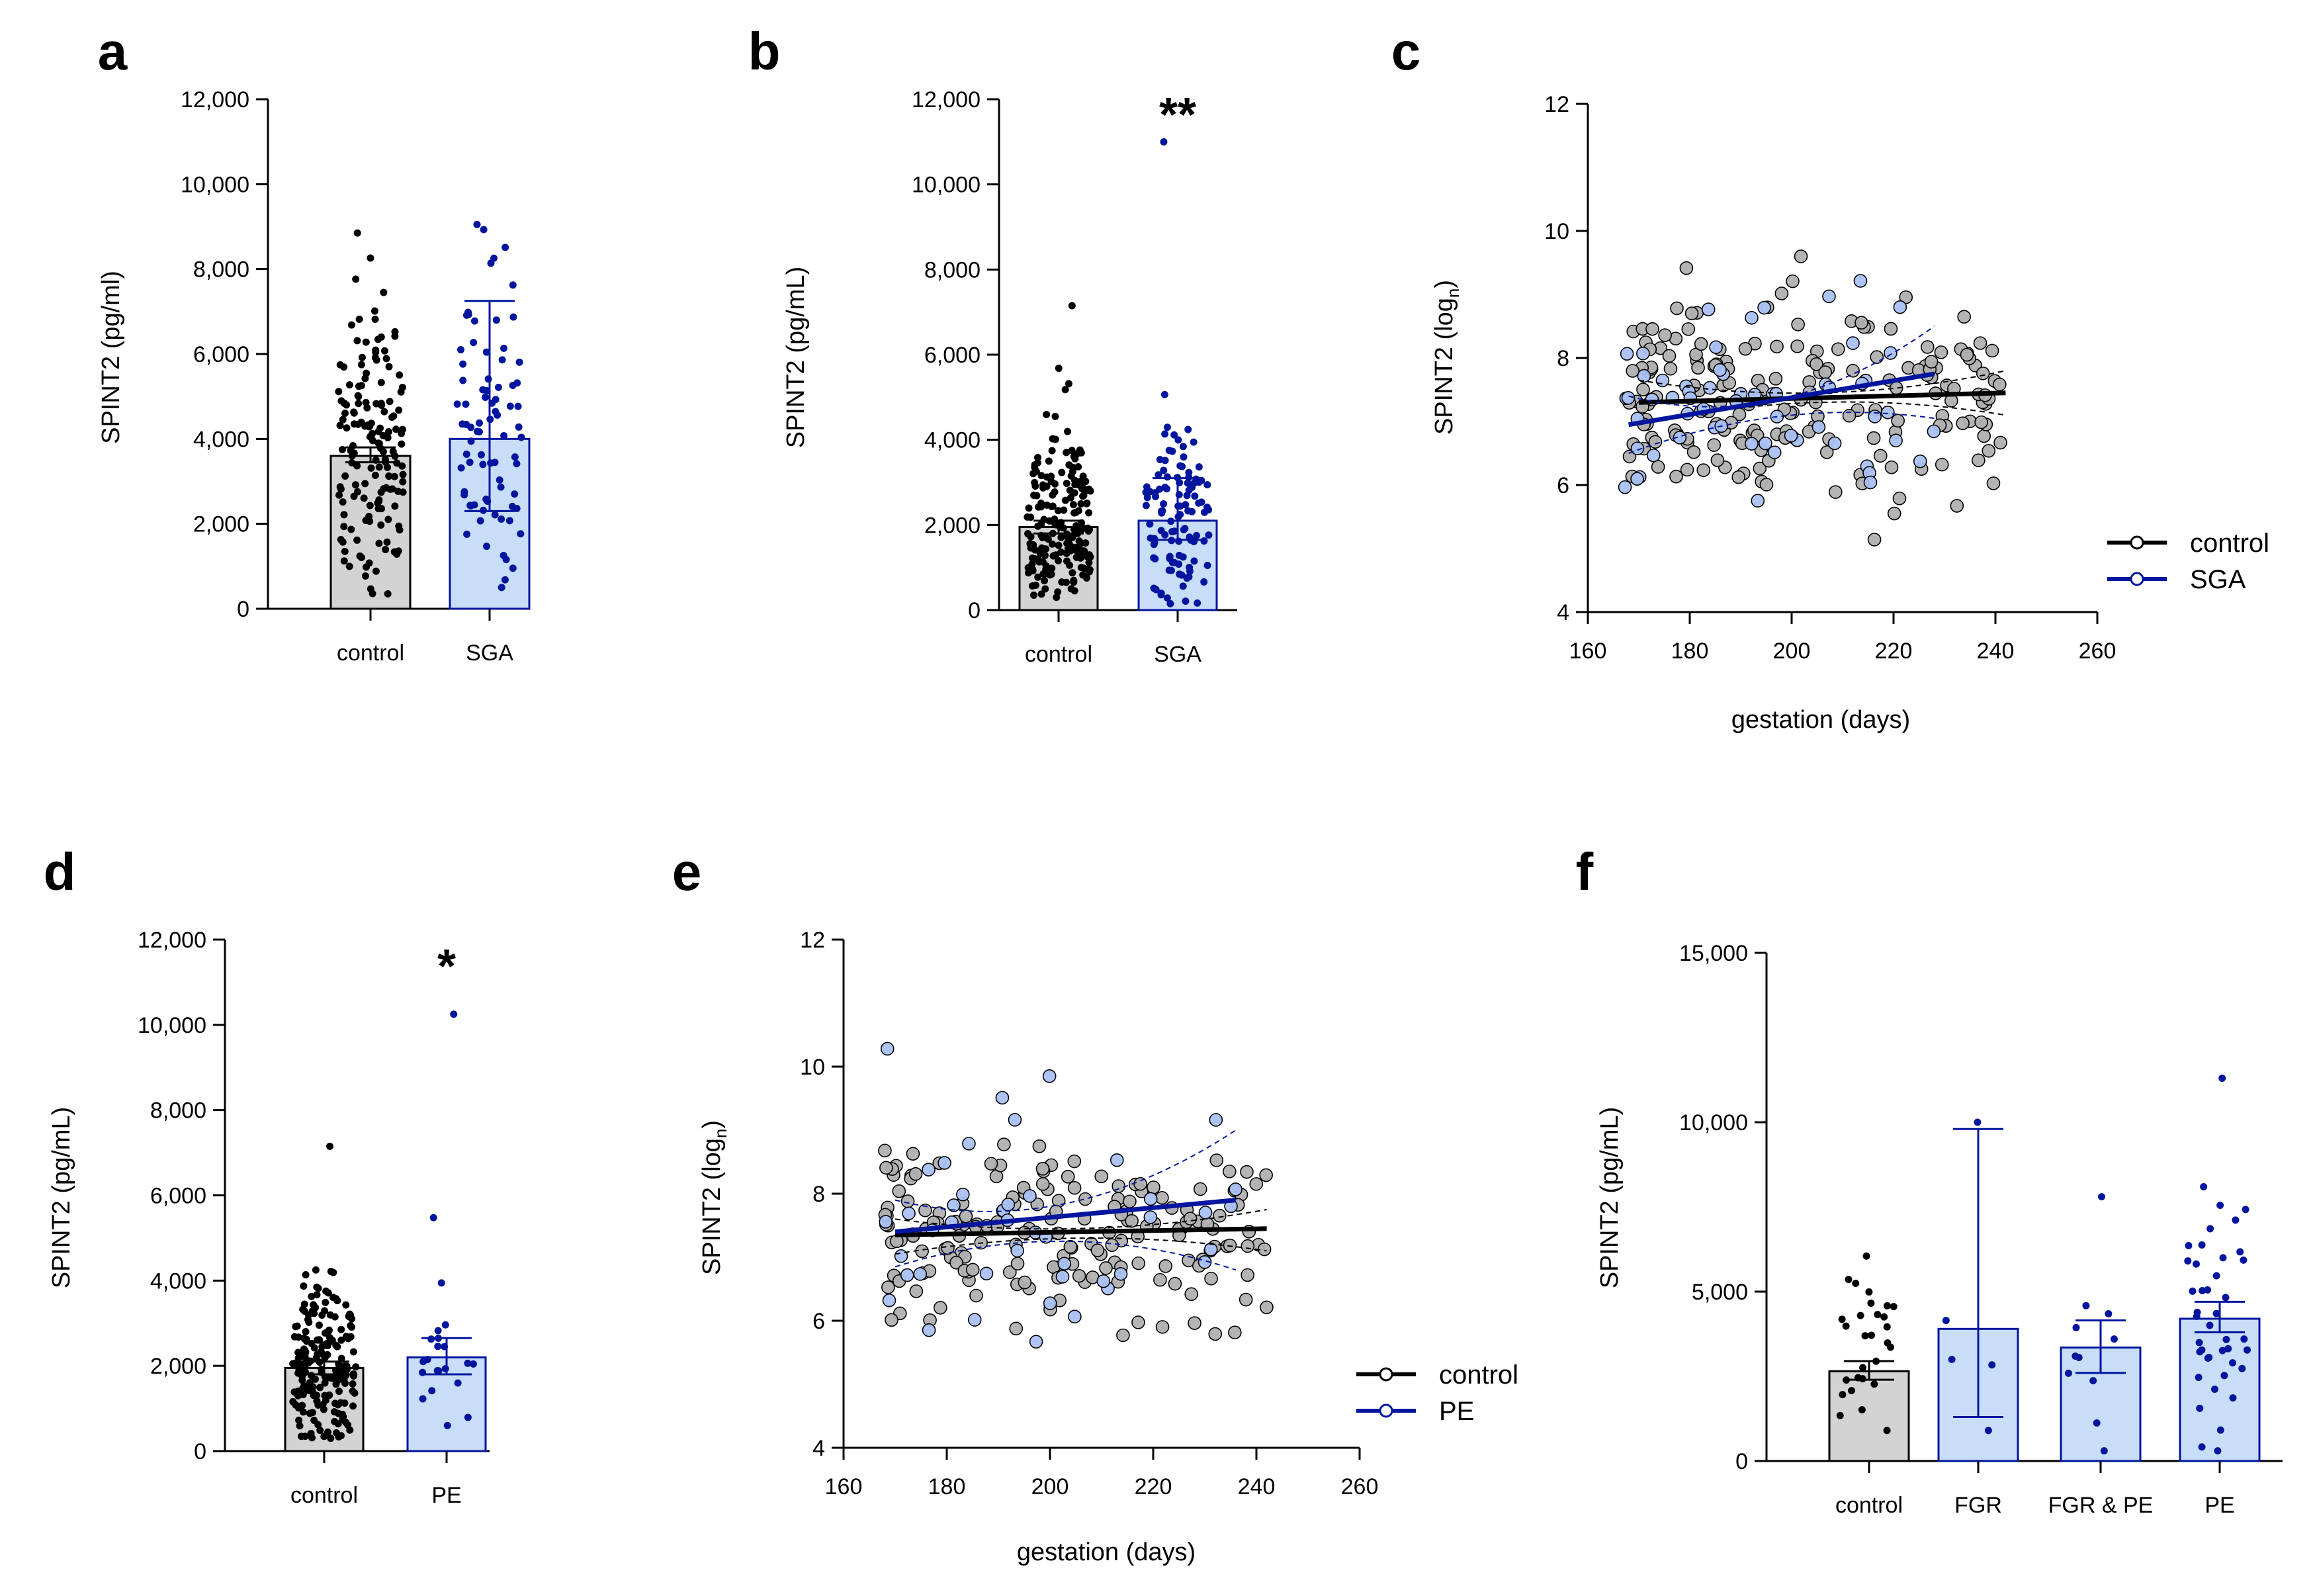 The width and height of the screenshot is (2313, 1596). I want to click on y-tick-label: 2,000, so click(178, 1366).